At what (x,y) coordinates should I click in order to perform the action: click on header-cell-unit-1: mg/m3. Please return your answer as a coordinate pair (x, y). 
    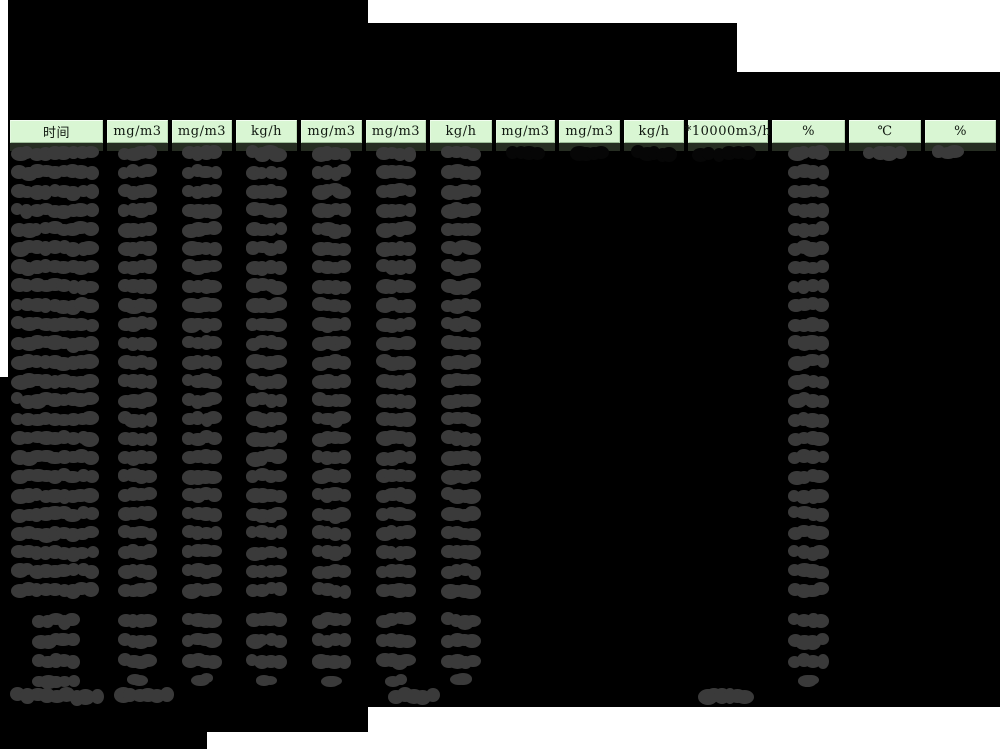
    Looking at the image, I should click on (137, 131).